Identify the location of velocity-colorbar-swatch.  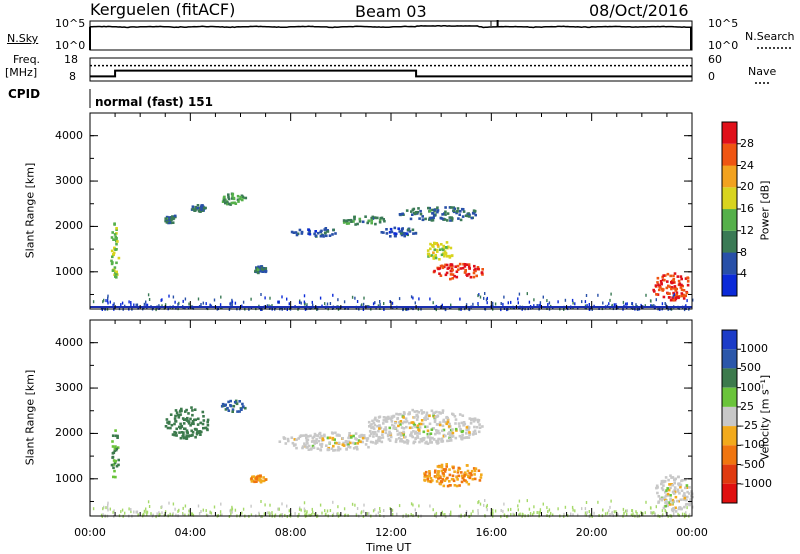
(729, 455).